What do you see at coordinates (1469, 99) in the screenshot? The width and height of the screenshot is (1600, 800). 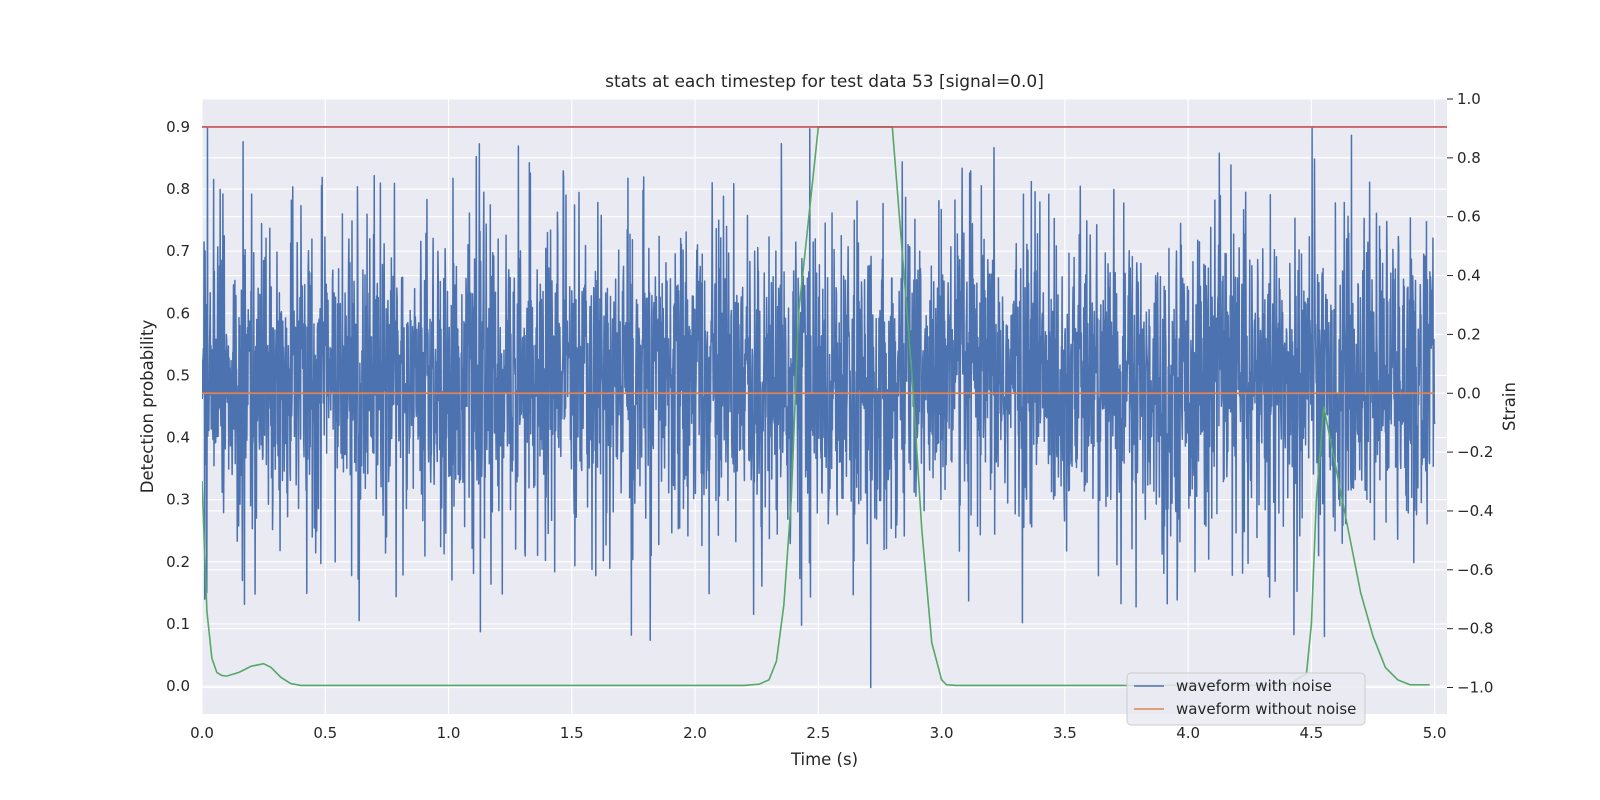 I see `y2-tick-label: 1.0` at bounding box center [1469, 99].